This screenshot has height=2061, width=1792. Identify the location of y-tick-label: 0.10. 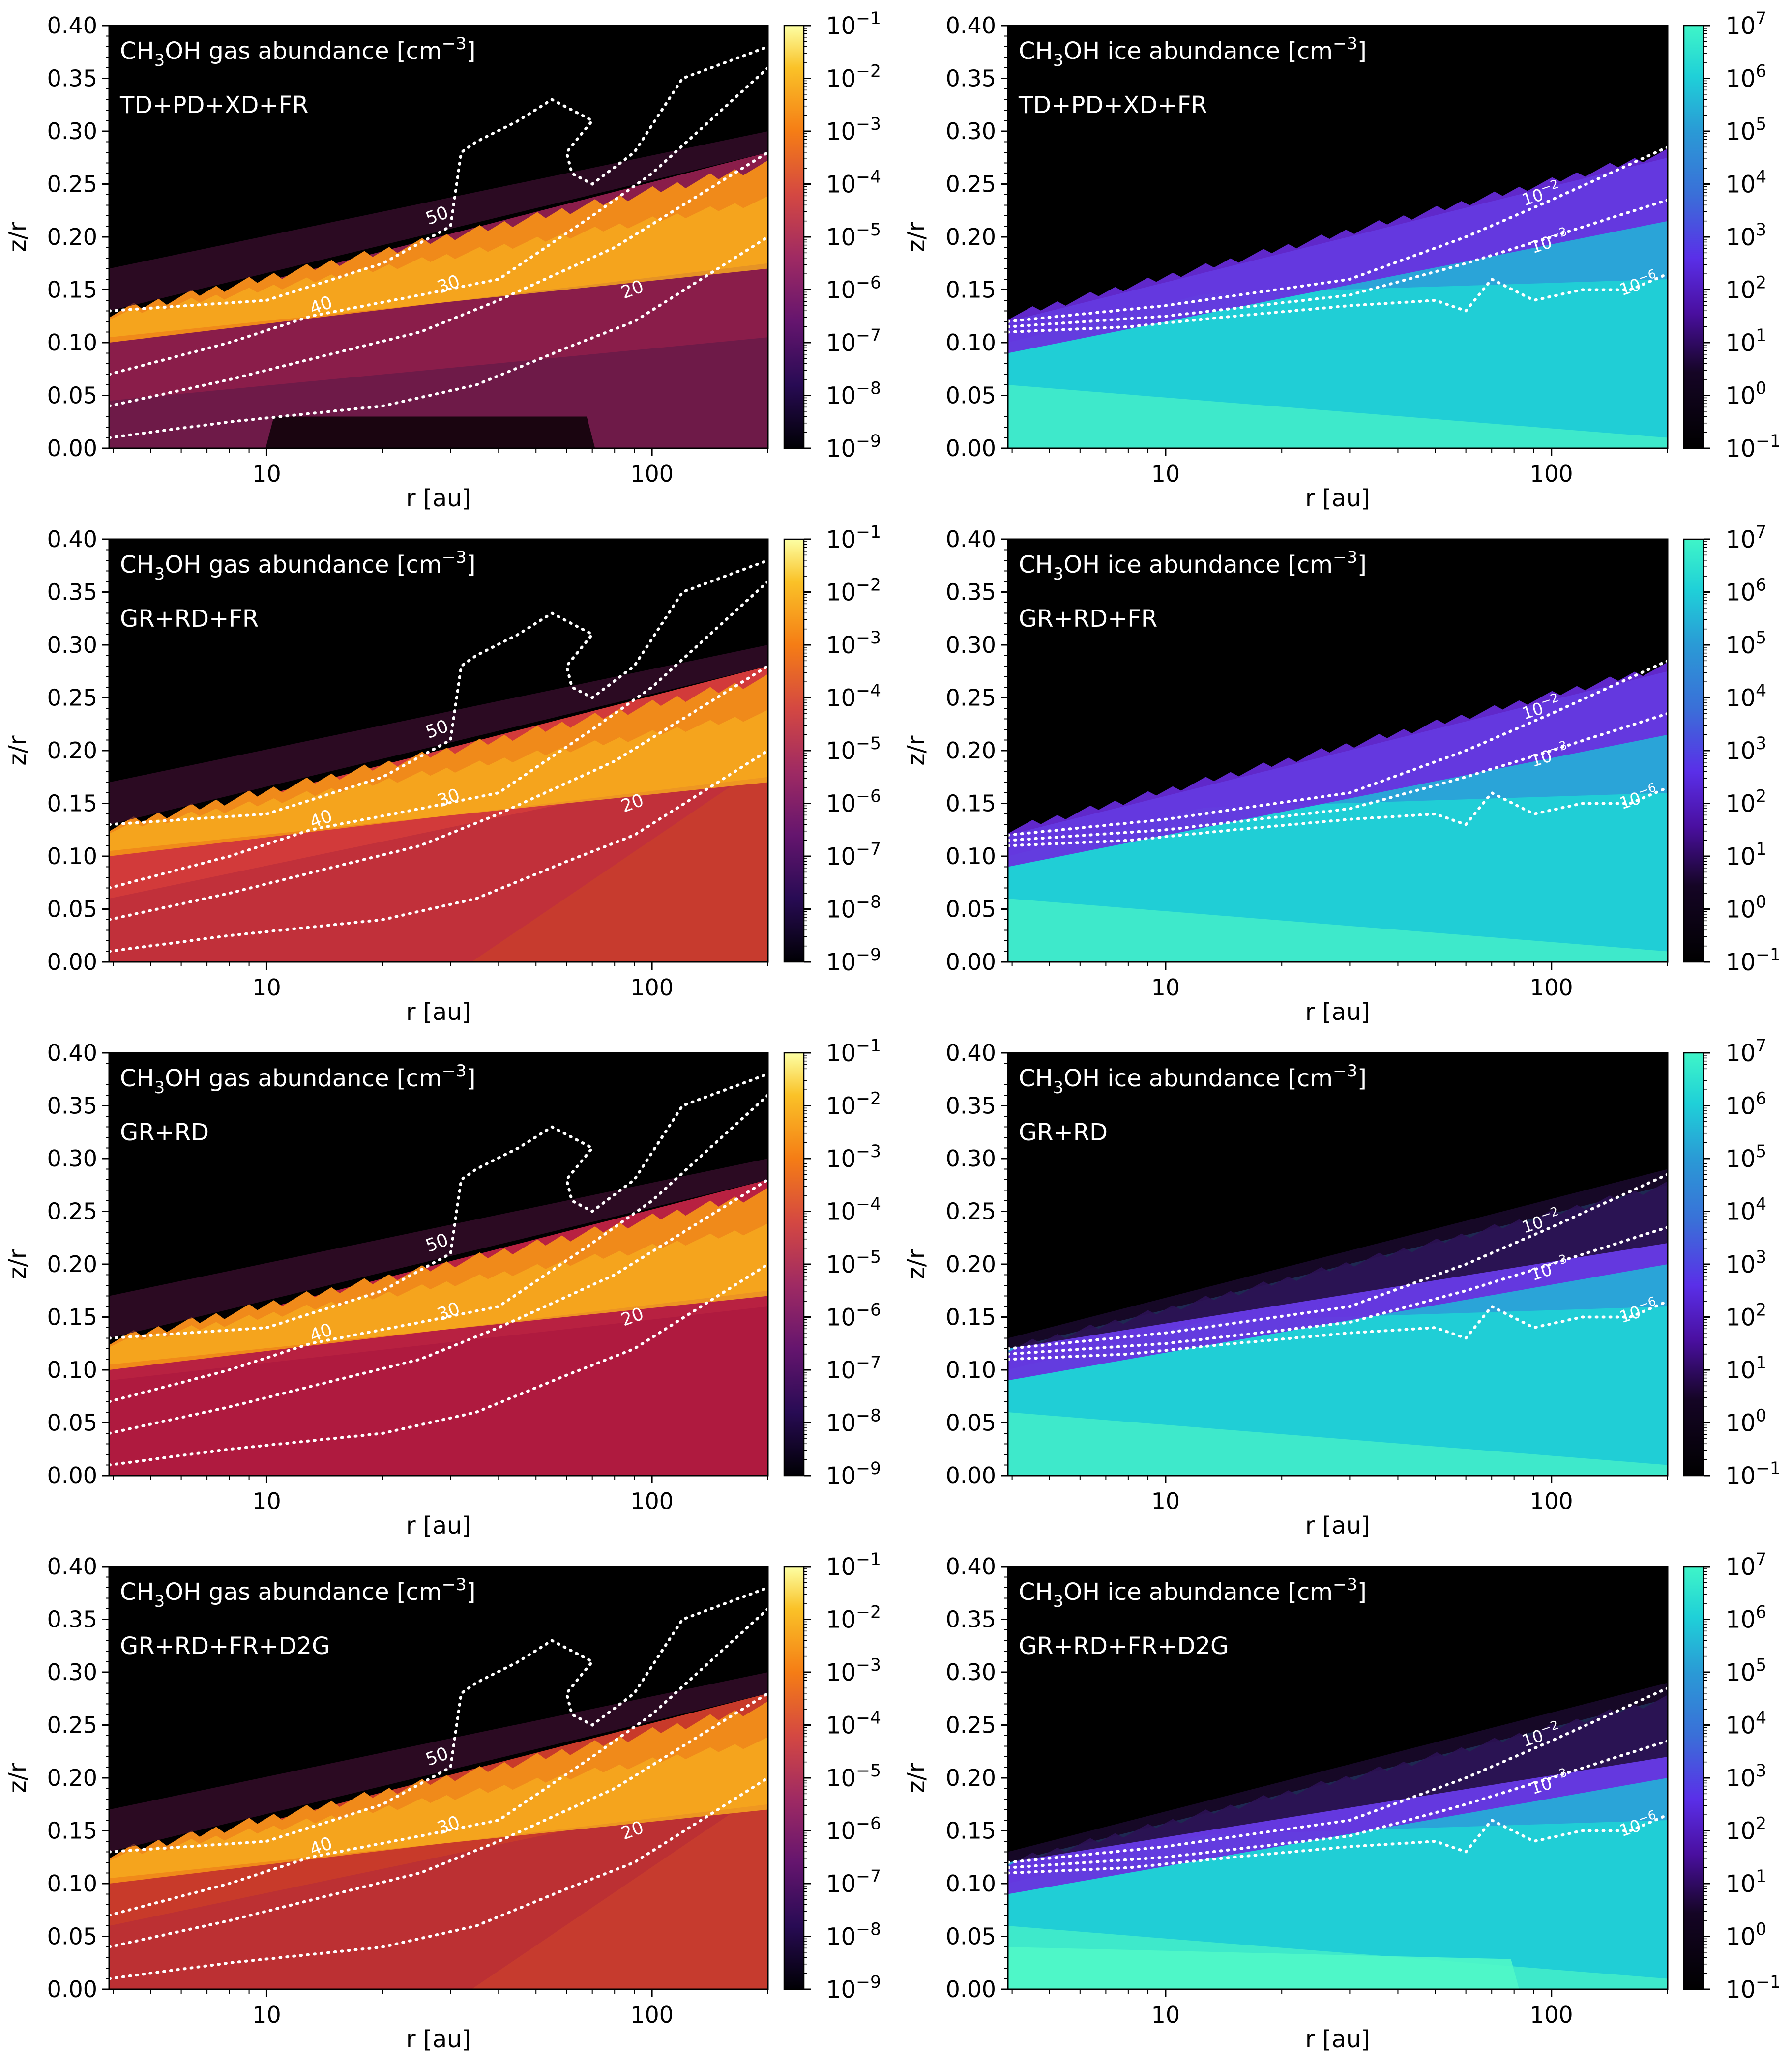
(971, 1370).